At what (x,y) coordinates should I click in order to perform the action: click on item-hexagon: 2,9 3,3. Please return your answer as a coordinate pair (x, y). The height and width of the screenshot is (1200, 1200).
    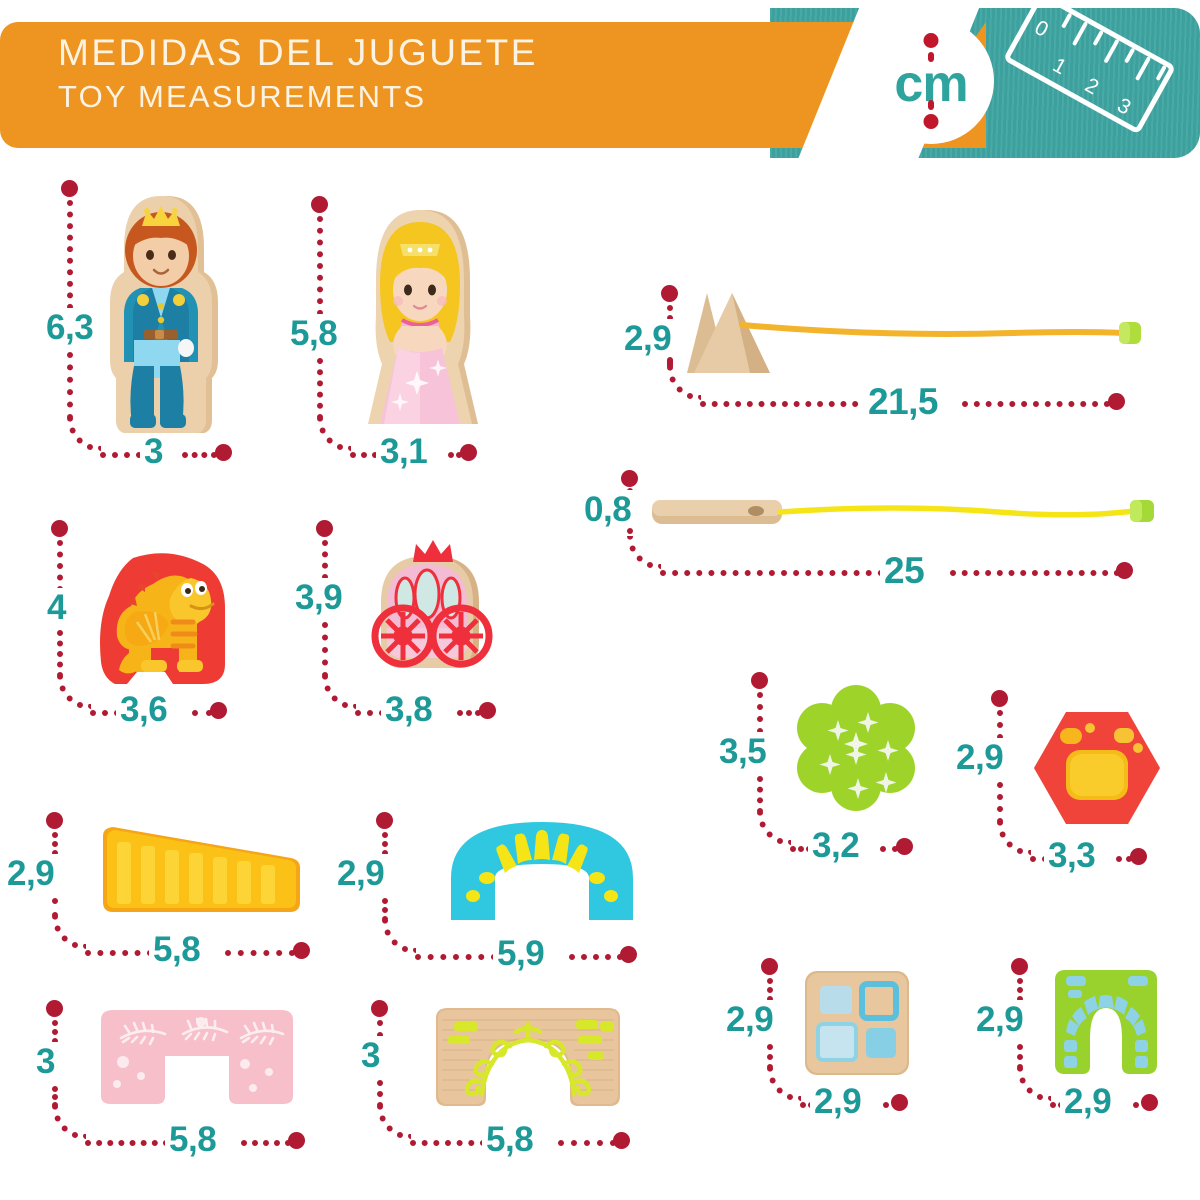
    Looking at the image, I should click on (1071, 787).